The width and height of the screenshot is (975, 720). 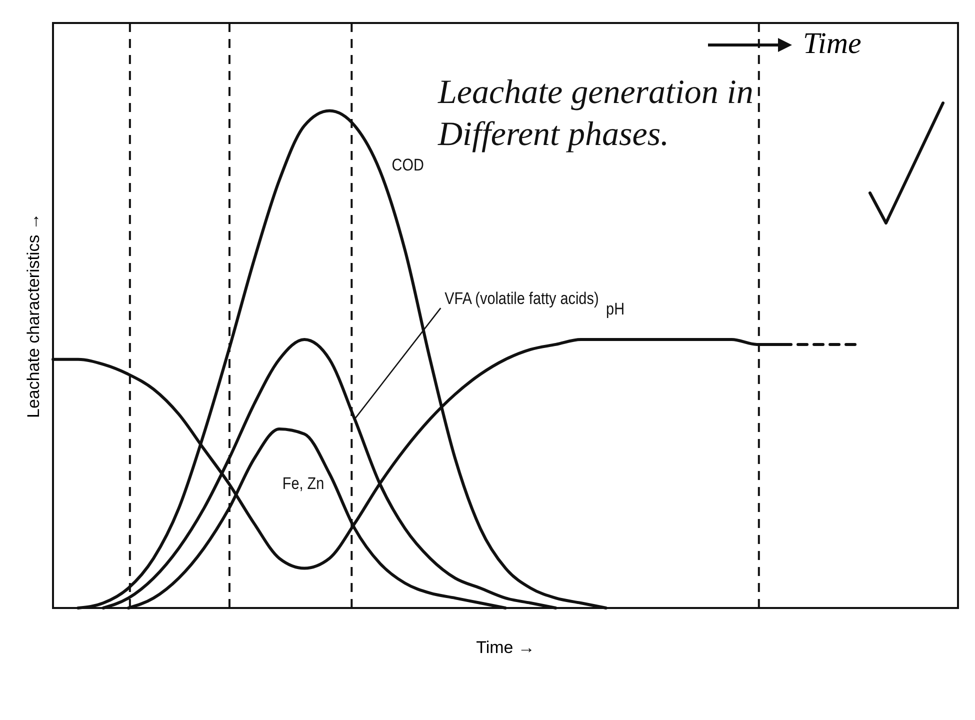 What do you see at coordinates (832, 43) in the screenshot?
I see `text: Time` at bounding box center [832, 43].